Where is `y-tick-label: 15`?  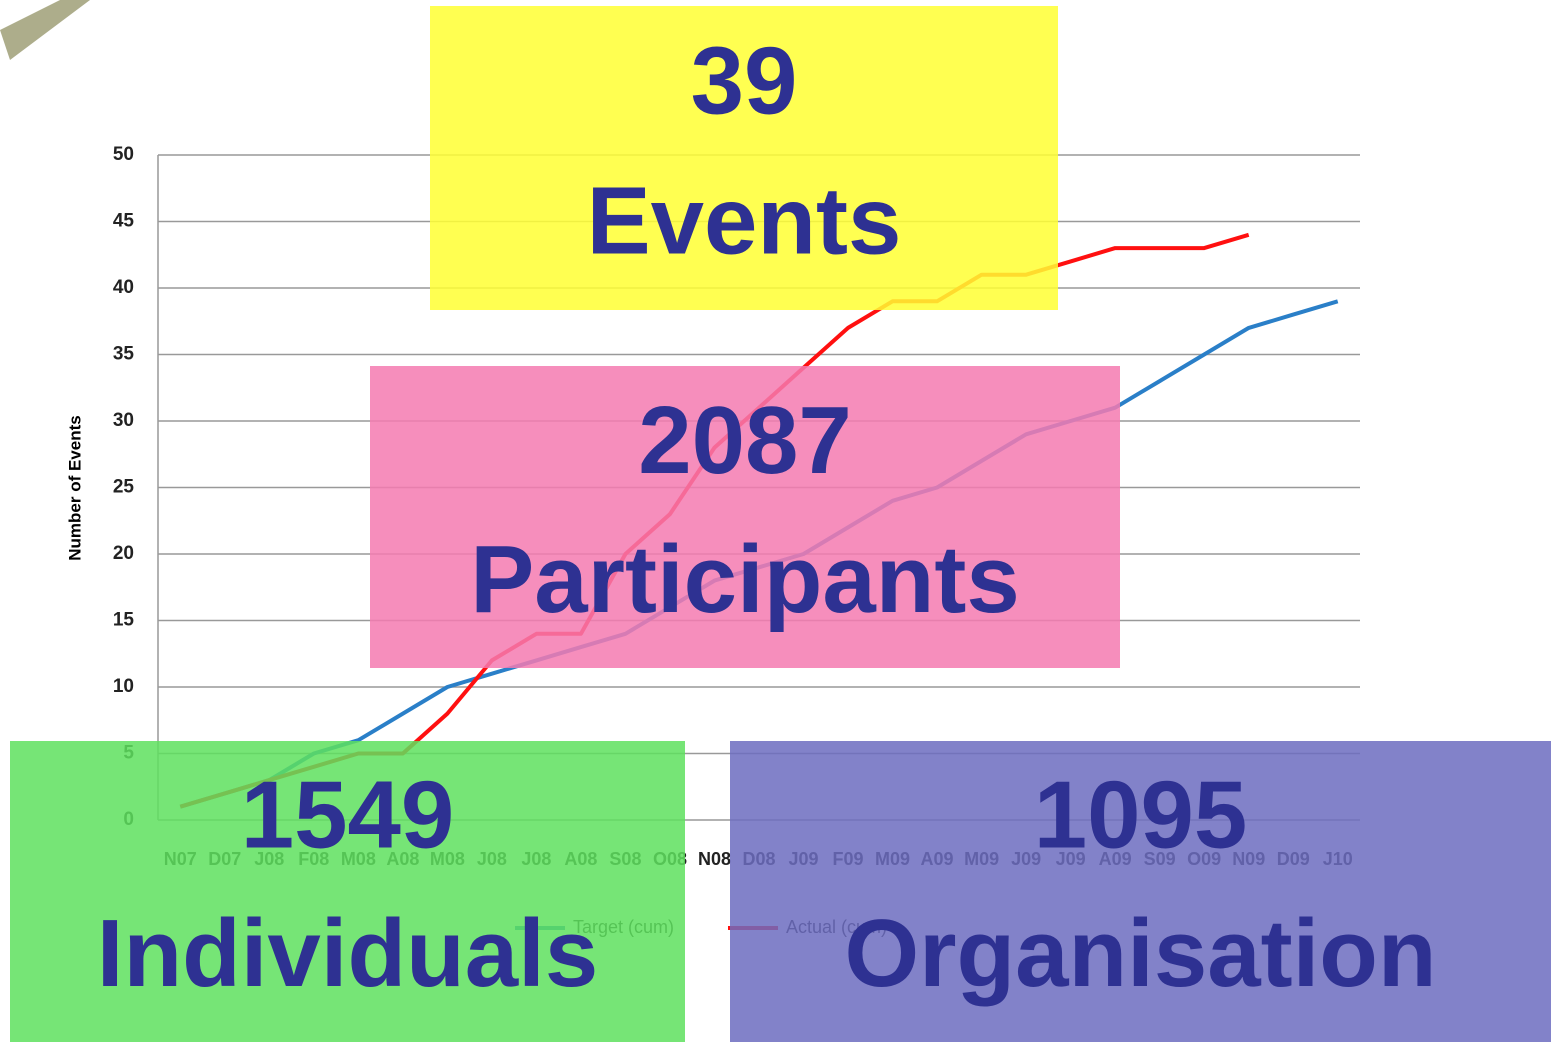
y-tick-label: 15 is located at coordinates (124, 620).